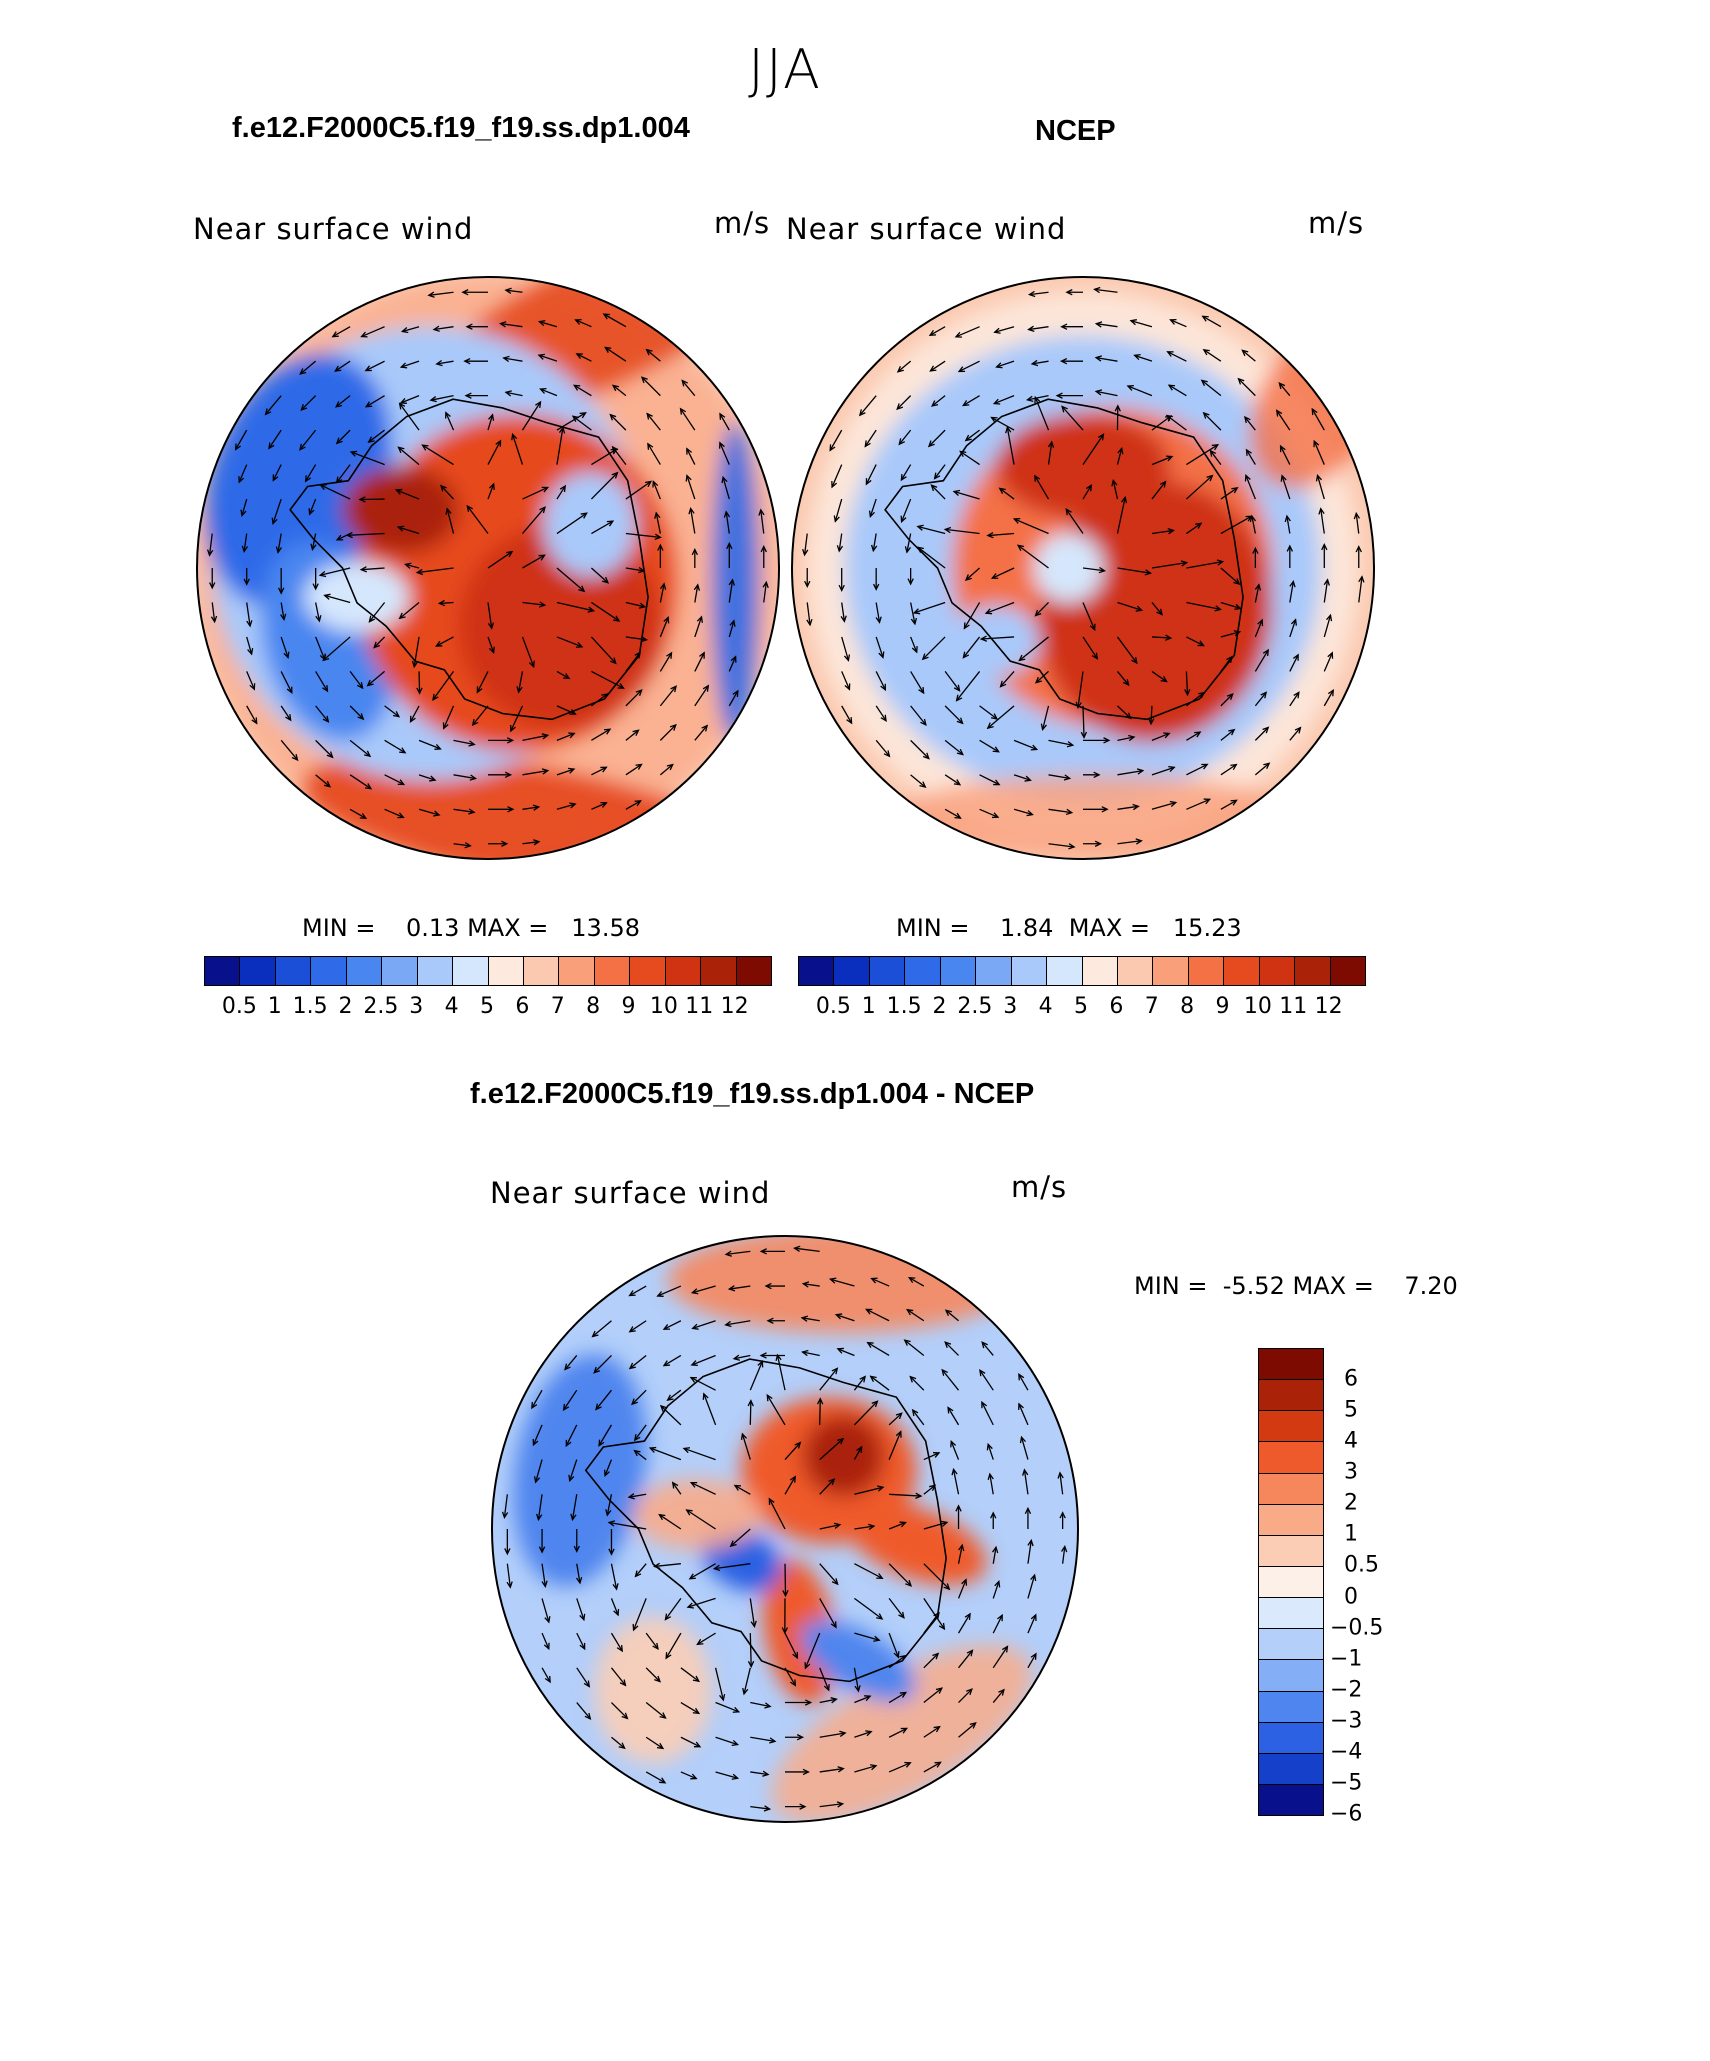 This screenshot has height=2061, width=1710. Describe the element at coordinates (522, 1006) in the screenshot. I see `colorbar-tick-label: 6` at that location.